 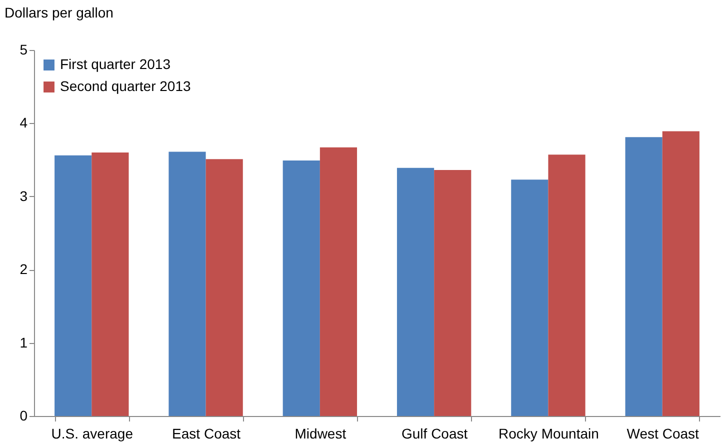 I want to click on y-tick-label: 2, so click(x=24, y=269).